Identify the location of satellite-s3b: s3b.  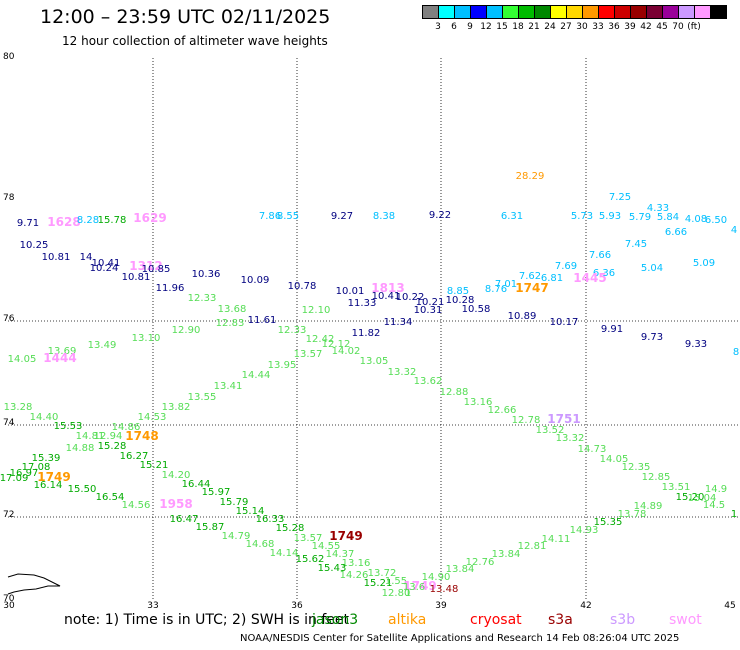
(623, 620).